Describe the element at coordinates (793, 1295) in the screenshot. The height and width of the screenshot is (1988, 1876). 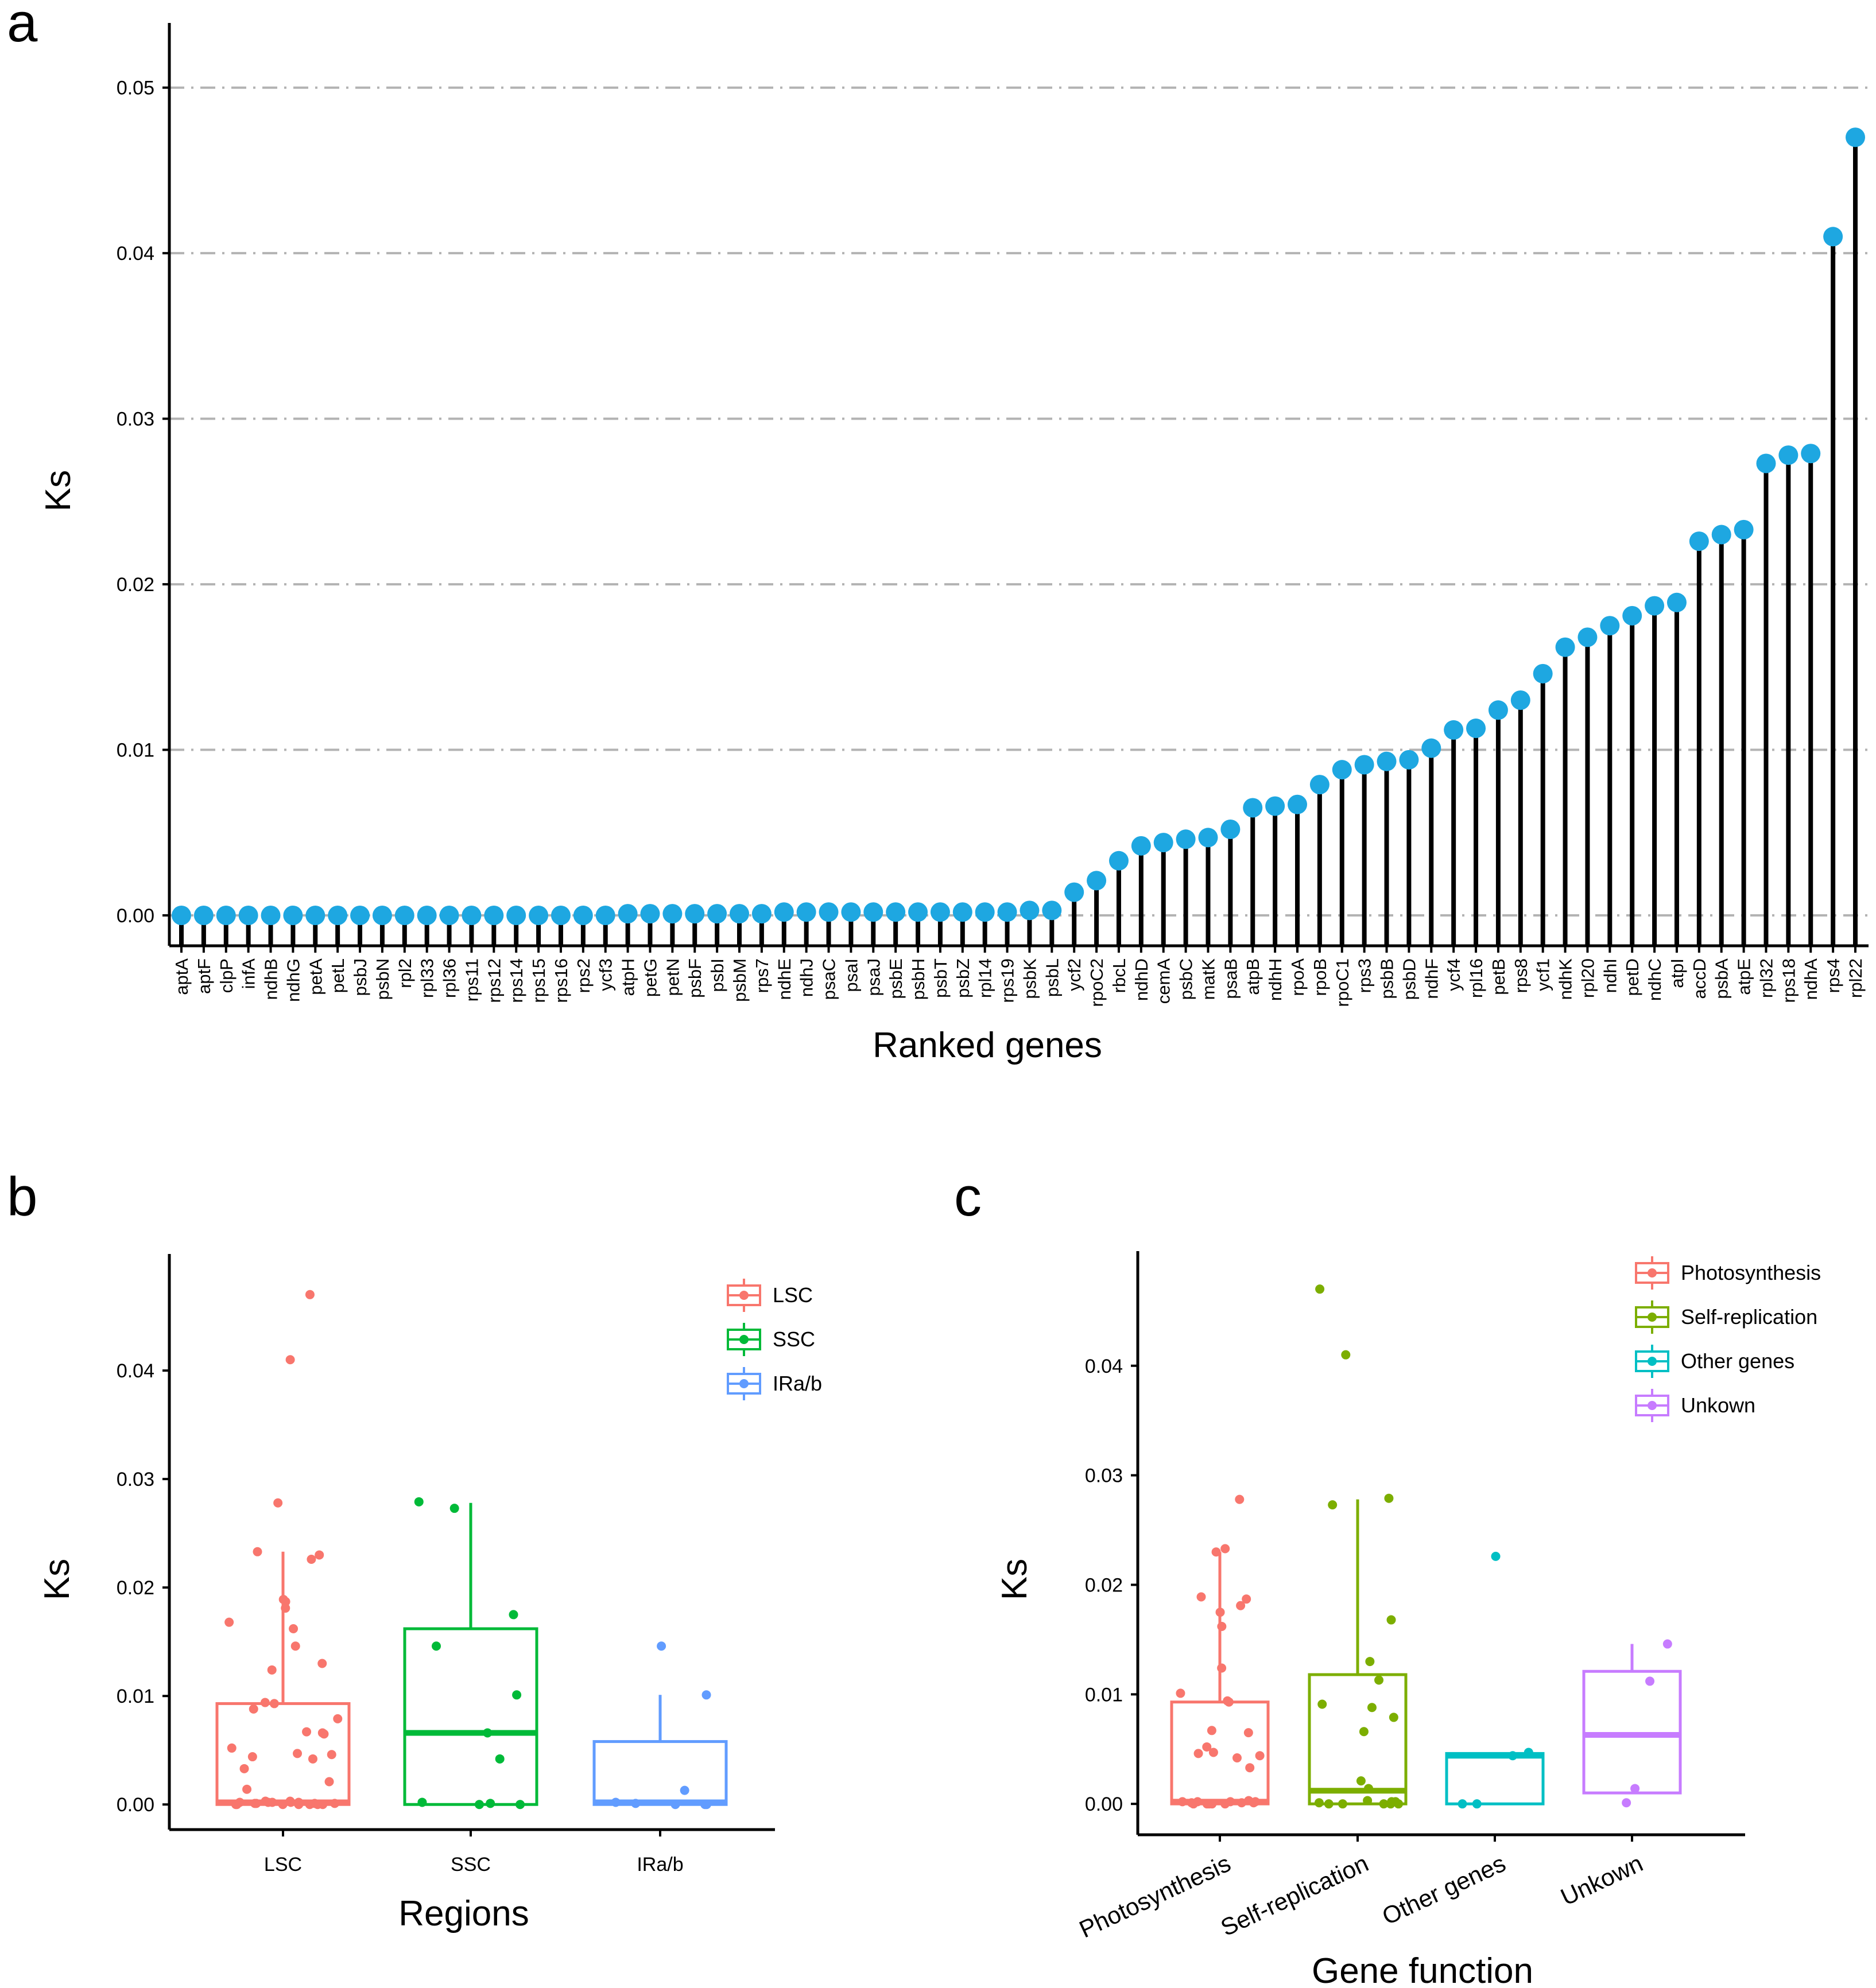
I see `legend-label-lsc: LSC` at that location.